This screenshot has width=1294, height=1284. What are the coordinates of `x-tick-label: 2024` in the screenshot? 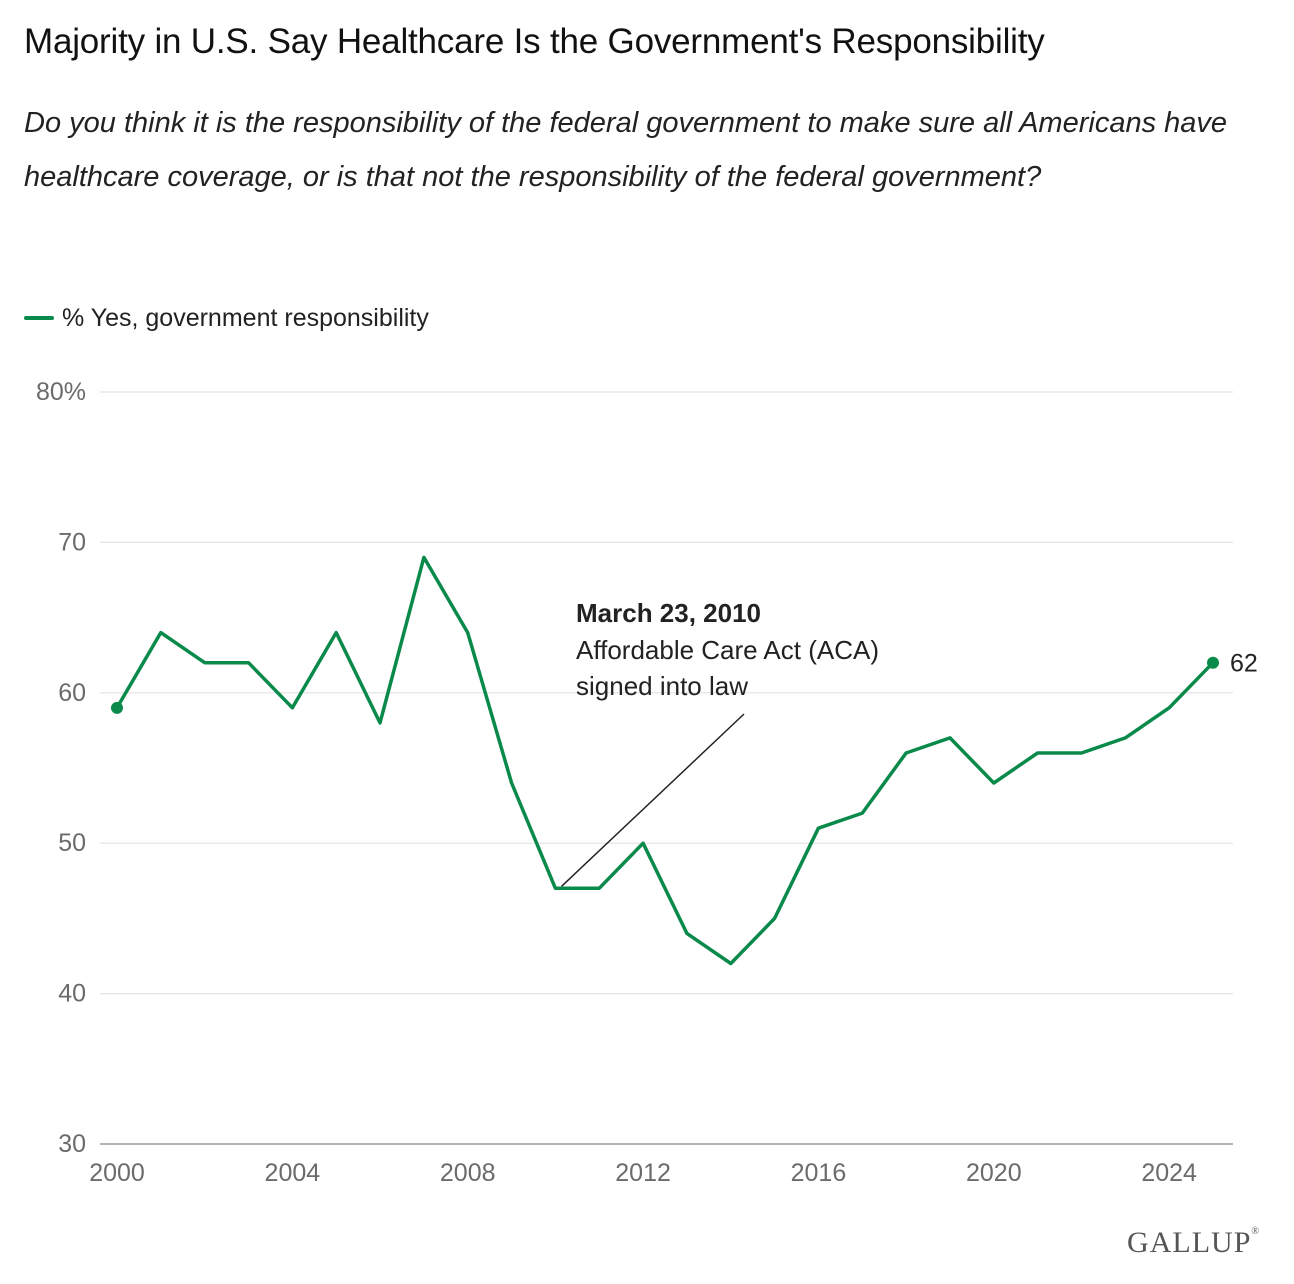 It's located at (1169, 1173).